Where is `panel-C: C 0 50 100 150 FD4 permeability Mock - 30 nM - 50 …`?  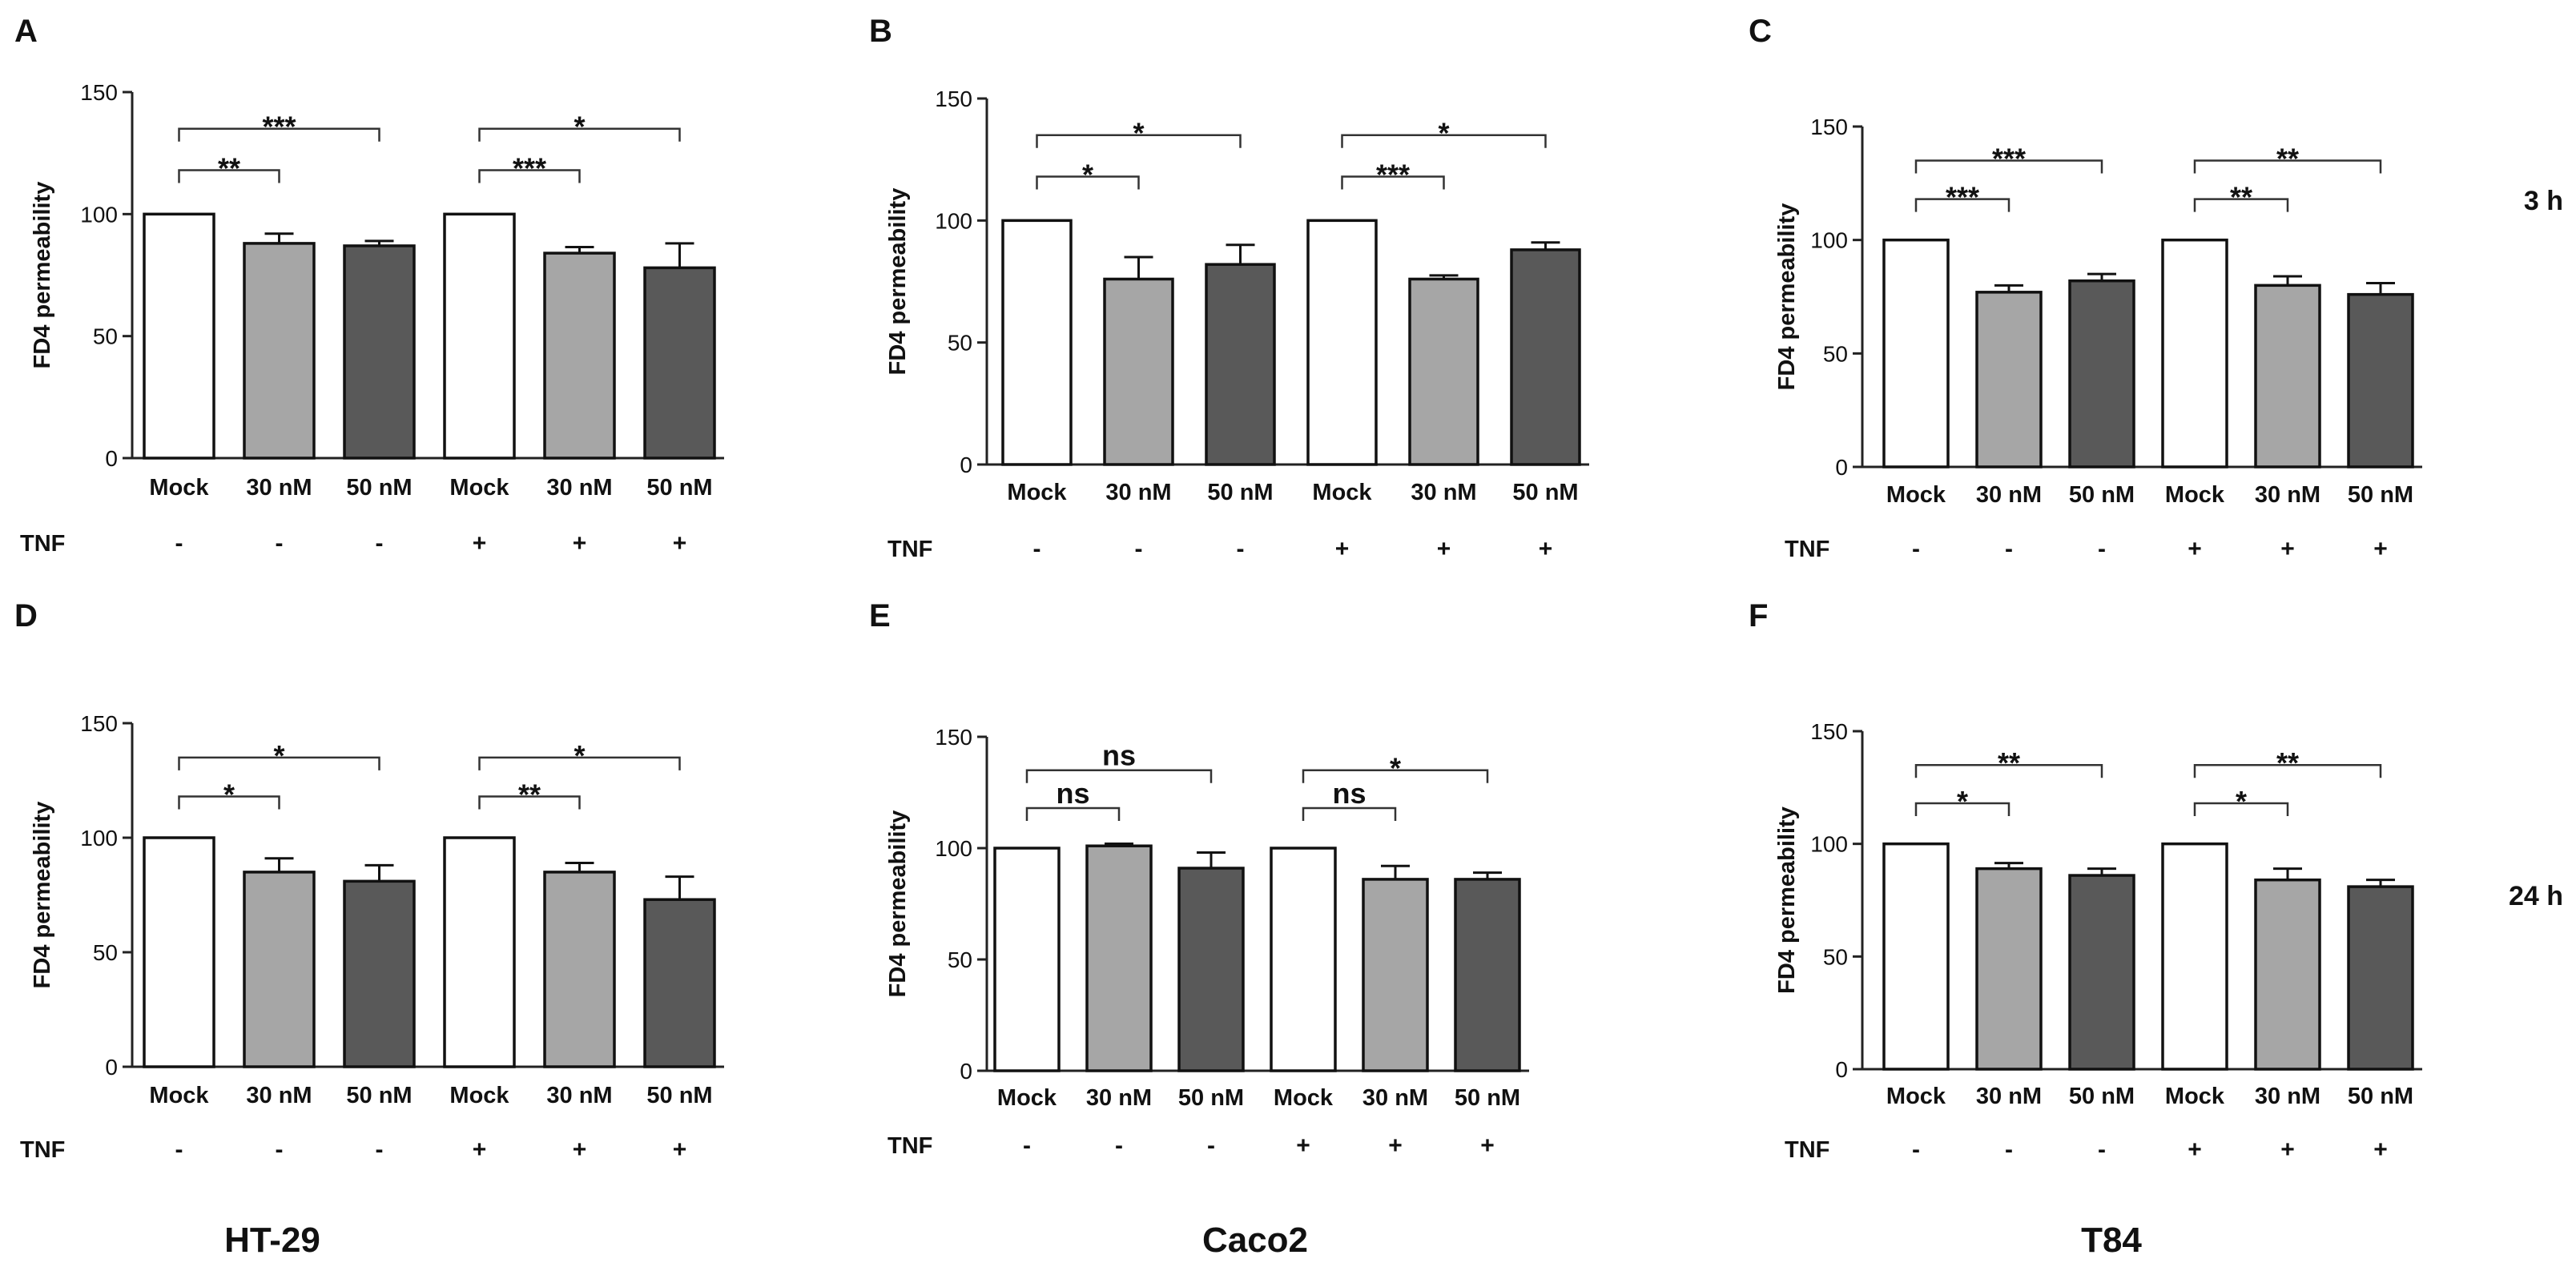 panel-C: C 0 50 100 150 FD4 permeability Mock - 30 nM - 50 … is located at coordinates (2085, 288).